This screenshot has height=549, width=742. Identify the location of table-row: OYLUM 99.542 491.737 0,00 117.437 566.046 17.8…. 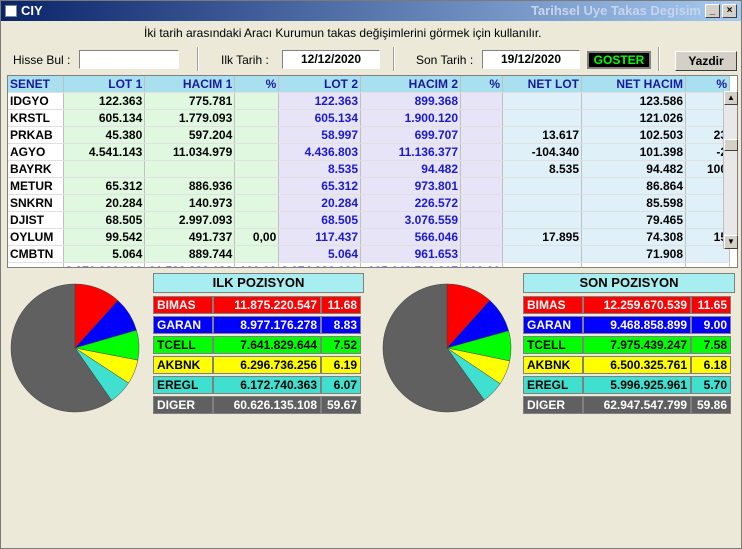
(369, 237).